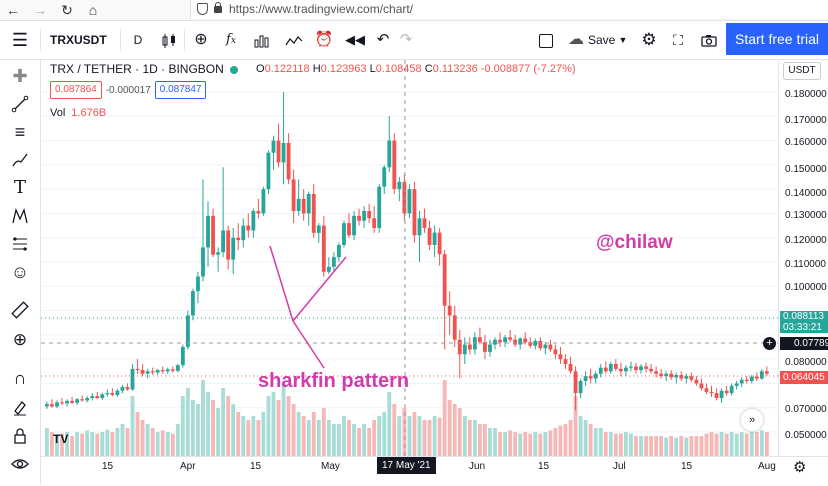 The height and width of the screenshot is (486, 828). Describe the element at coordinates (769, 343) in the screenshot. I see `add-alert-icon: +` at that location.